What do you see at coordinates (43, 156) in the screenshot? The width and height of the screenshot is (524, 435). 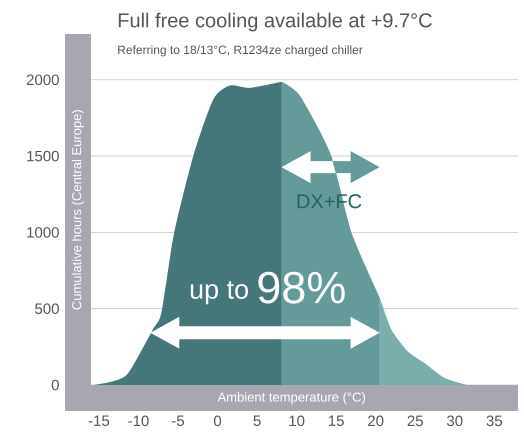 I see `y-tick-label: 1500` at bounding box center [43, 156].